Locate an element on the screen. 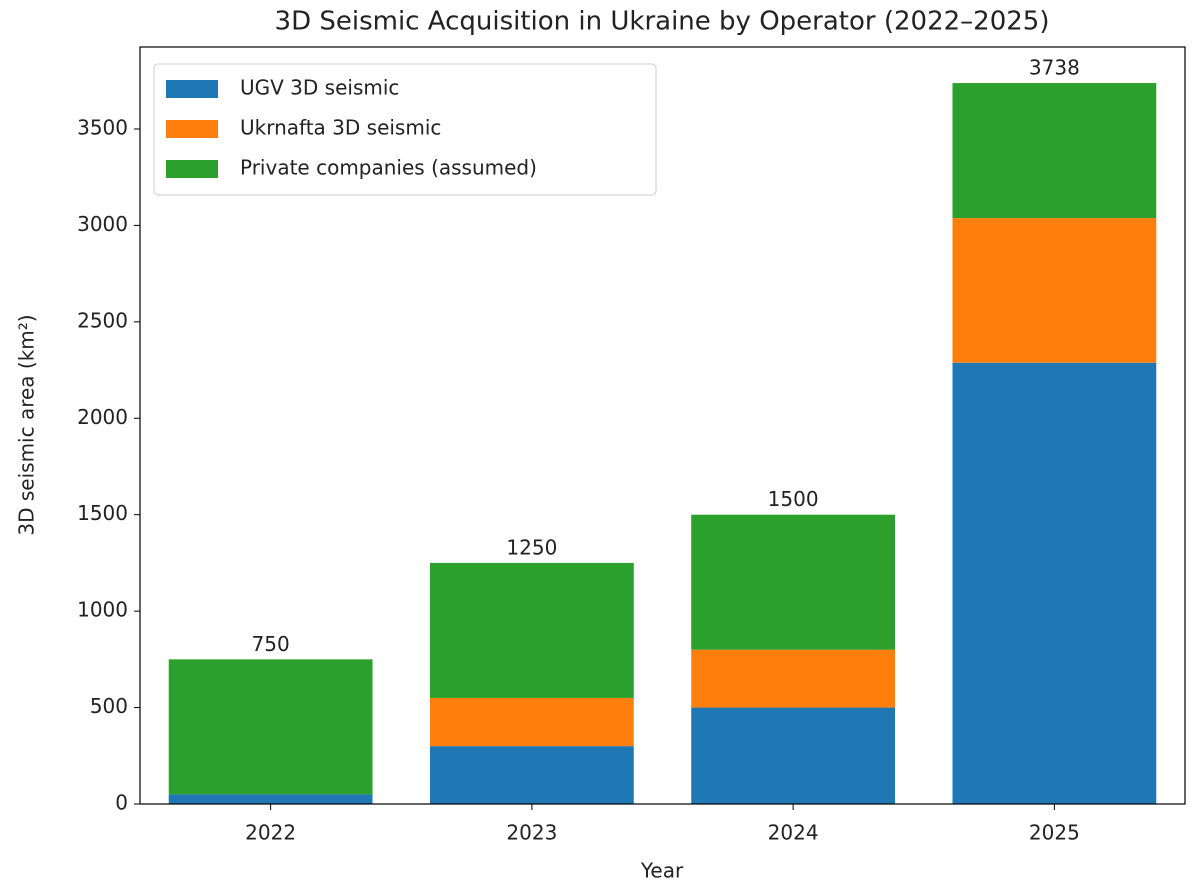 This screenshot has height=884, width=1199. legend-label: UGV 3D seismic is located at coordinates (319, 88).